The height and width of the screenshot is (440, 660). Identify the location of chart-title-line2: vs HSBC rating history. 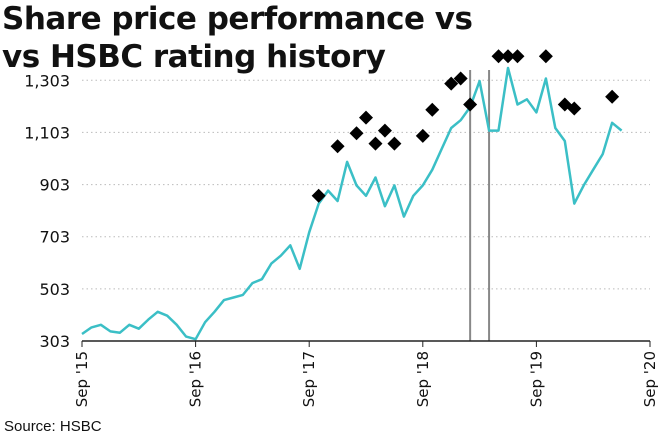
(194, 57).